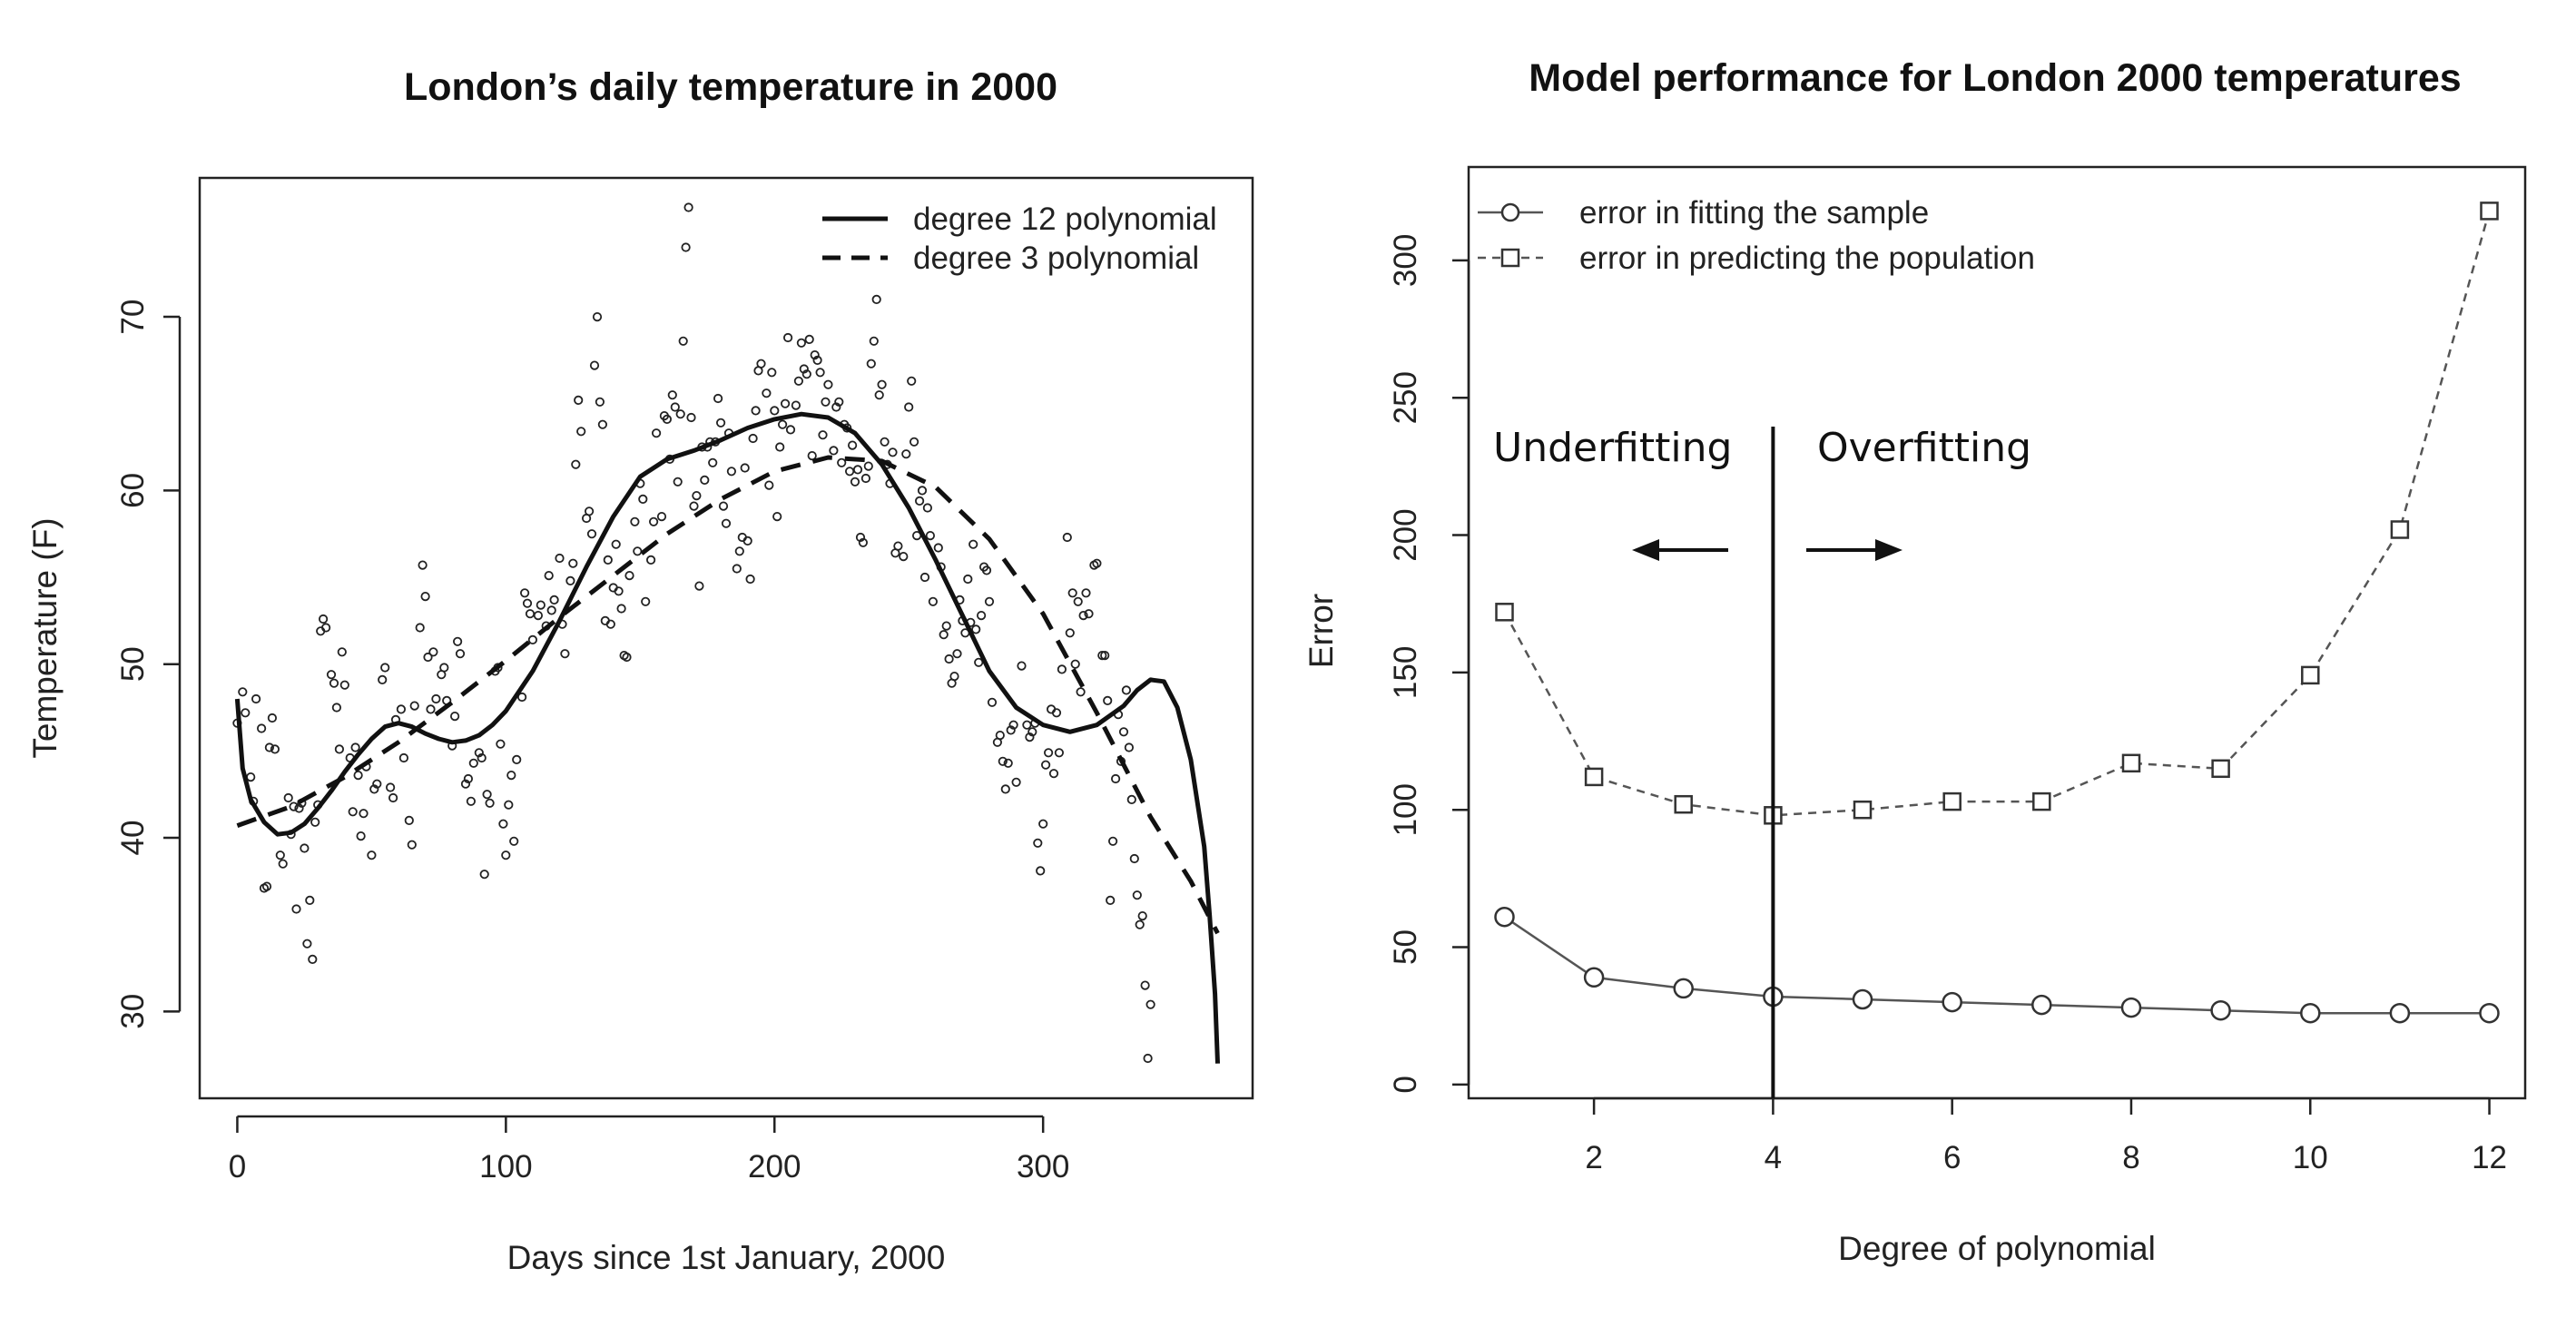 The height and width of the screenshot is (1337, 2576). Describe the element at coordinates (1854, 550) in the screenshot. I see `right-arrow-icon` at that location.